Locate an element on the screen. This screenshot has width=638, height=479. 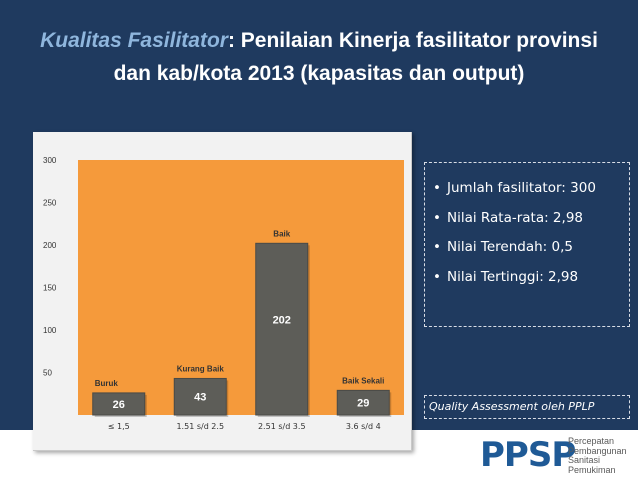
stat-lowest-score: Nilai Terendah: 0,5 is located at coordinates (510, 247).